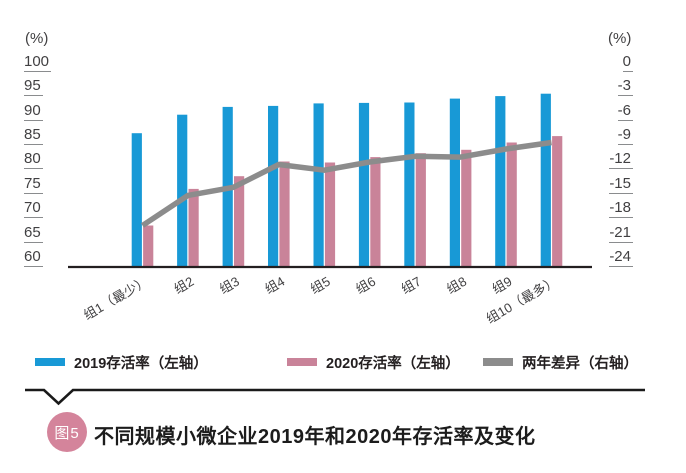  What do you see at coordinates (625, 111) in the screenshot?
I see `right-axis-tick--6: -6` at bounding box center [625, 111].